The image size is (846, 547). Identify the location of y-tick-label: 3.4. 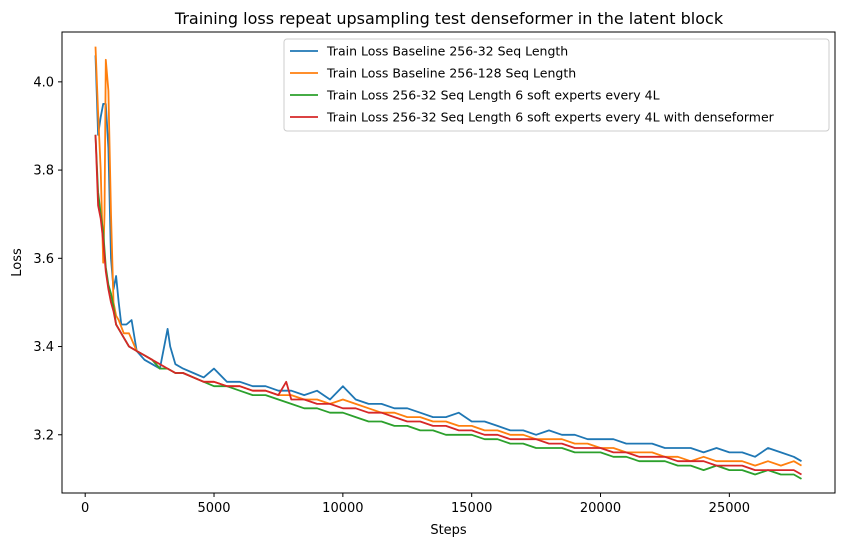
(43, 347).